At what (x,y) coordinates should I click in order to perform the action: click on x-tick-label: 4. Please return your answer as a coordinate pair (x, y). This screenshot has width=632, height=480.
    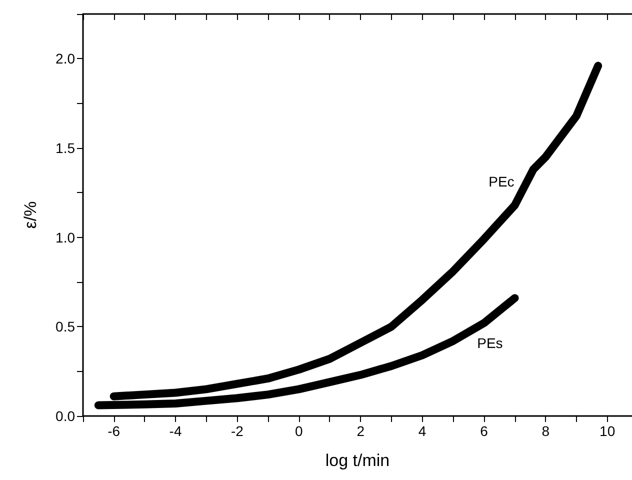
    Looking at the image, I should click on (422, 431).